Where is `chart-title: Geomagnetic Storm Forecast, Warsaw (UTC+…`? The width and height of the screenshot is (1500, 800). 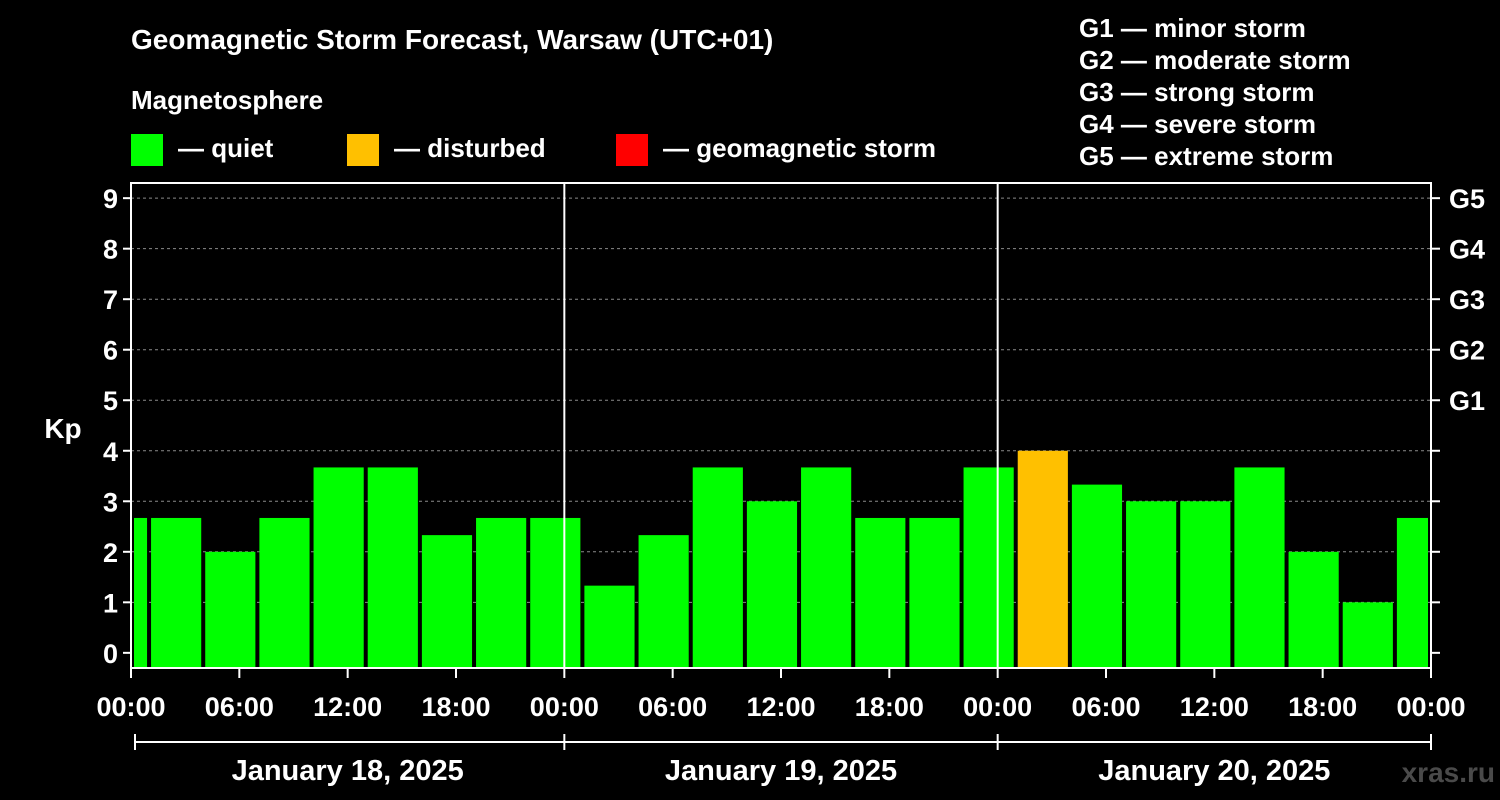
chart-title: Geomagnetic Storm Forecast, Warsaw (UTC+… is located at coordinates (452, 39).